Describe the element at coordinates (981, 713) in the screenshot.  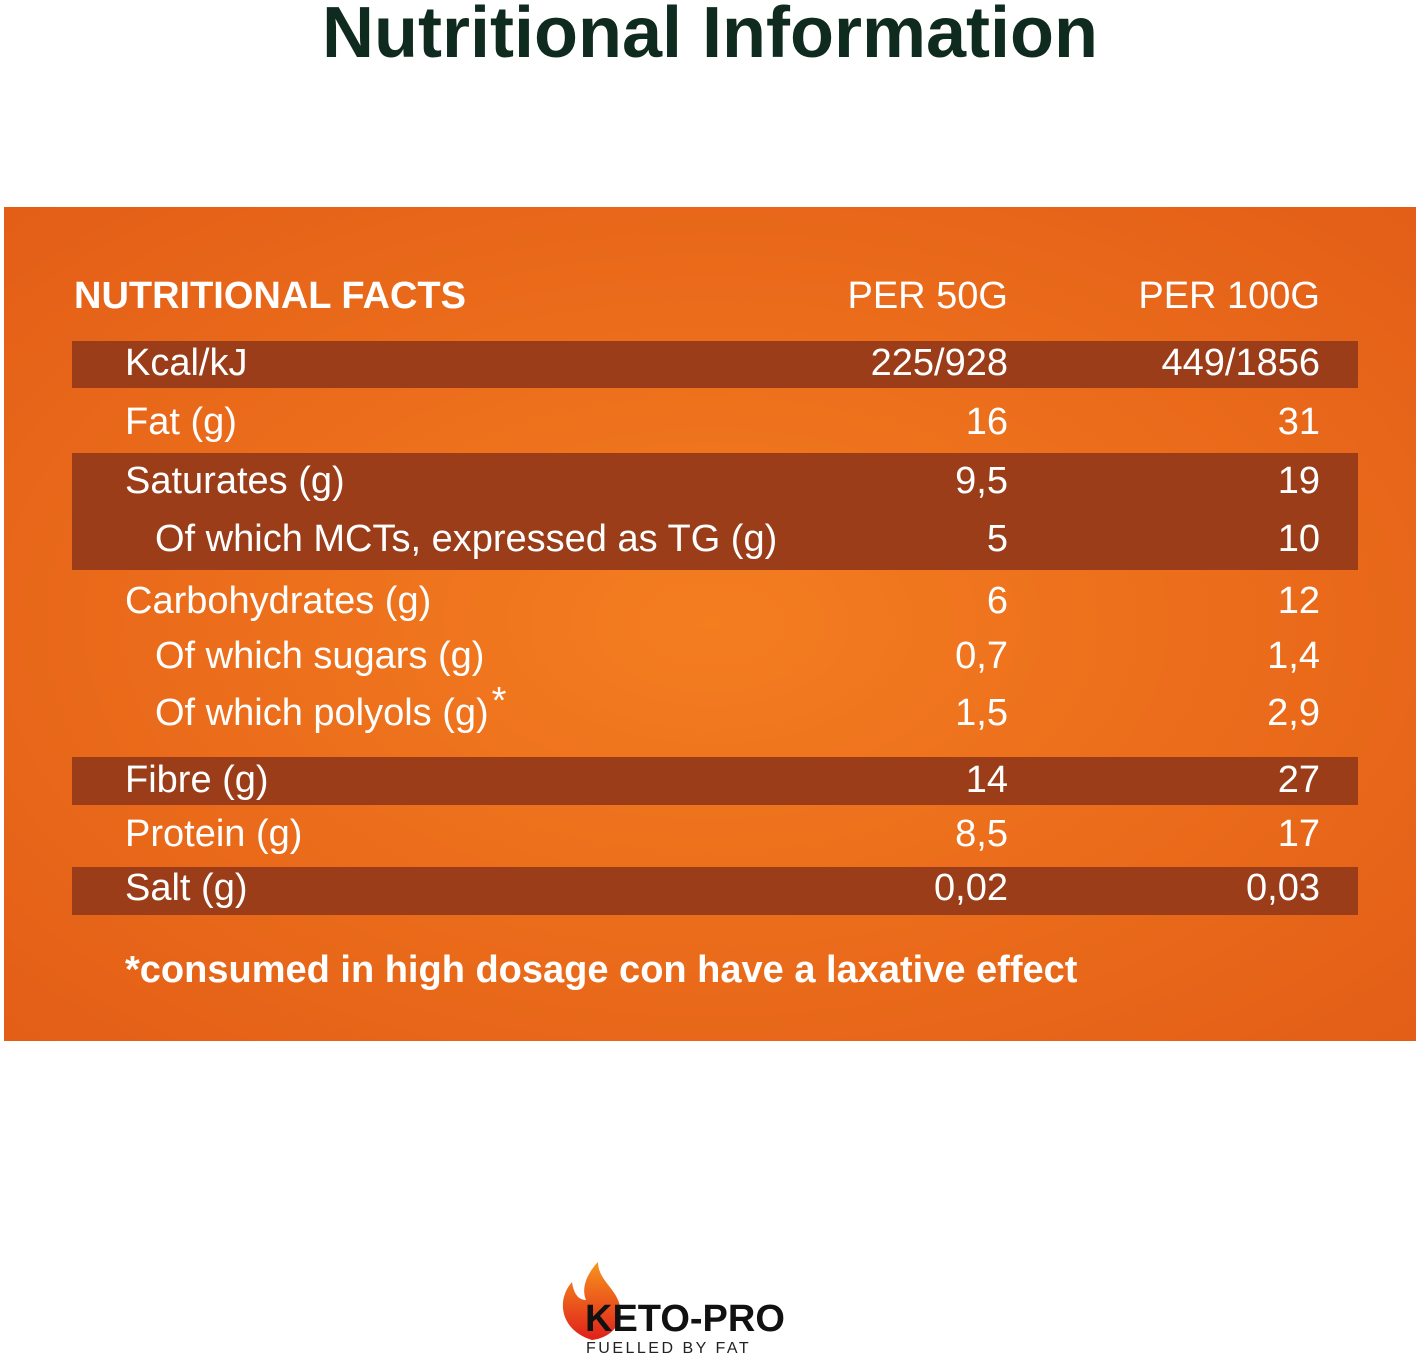
I see `cell-per-50g: 1,5` at that location.